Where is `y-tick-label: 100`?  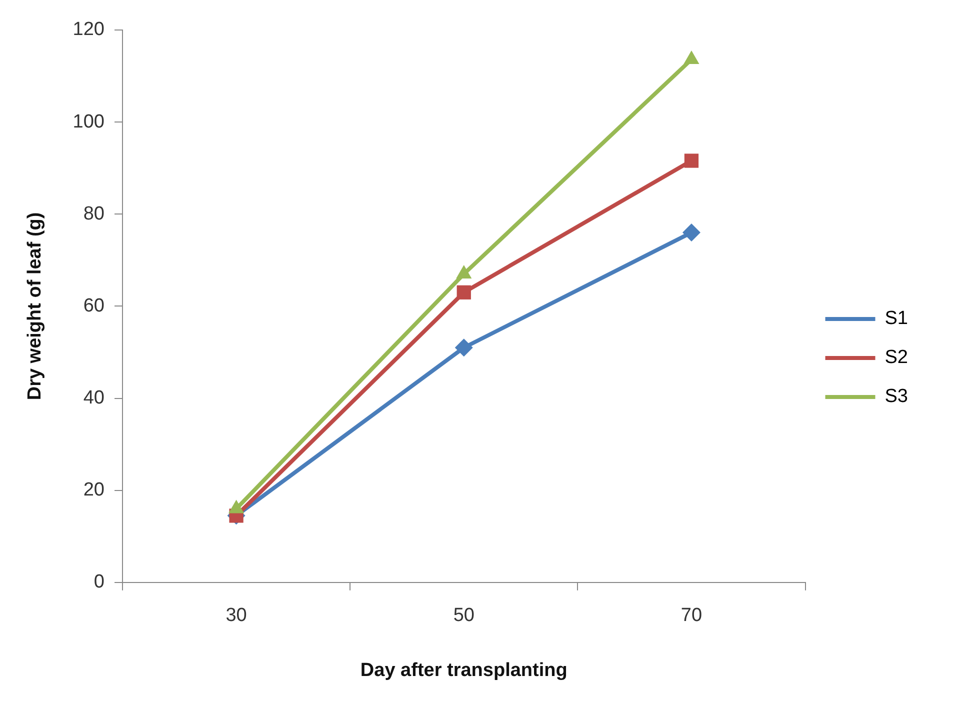
y-tick-label: 100 is located at coordinates (88, 121).